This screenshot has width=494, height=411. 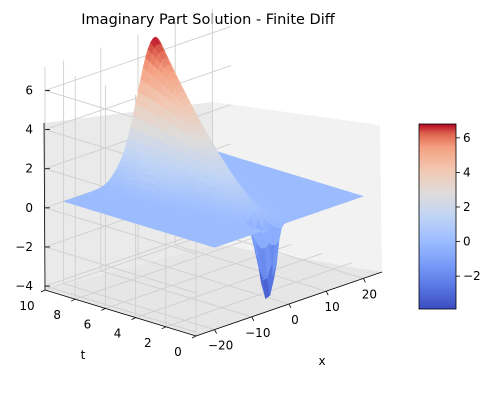 What do you see at coordinates (44, 206) in the screenshot?
I see `z-axis-line` at bounding box center [44, 206].